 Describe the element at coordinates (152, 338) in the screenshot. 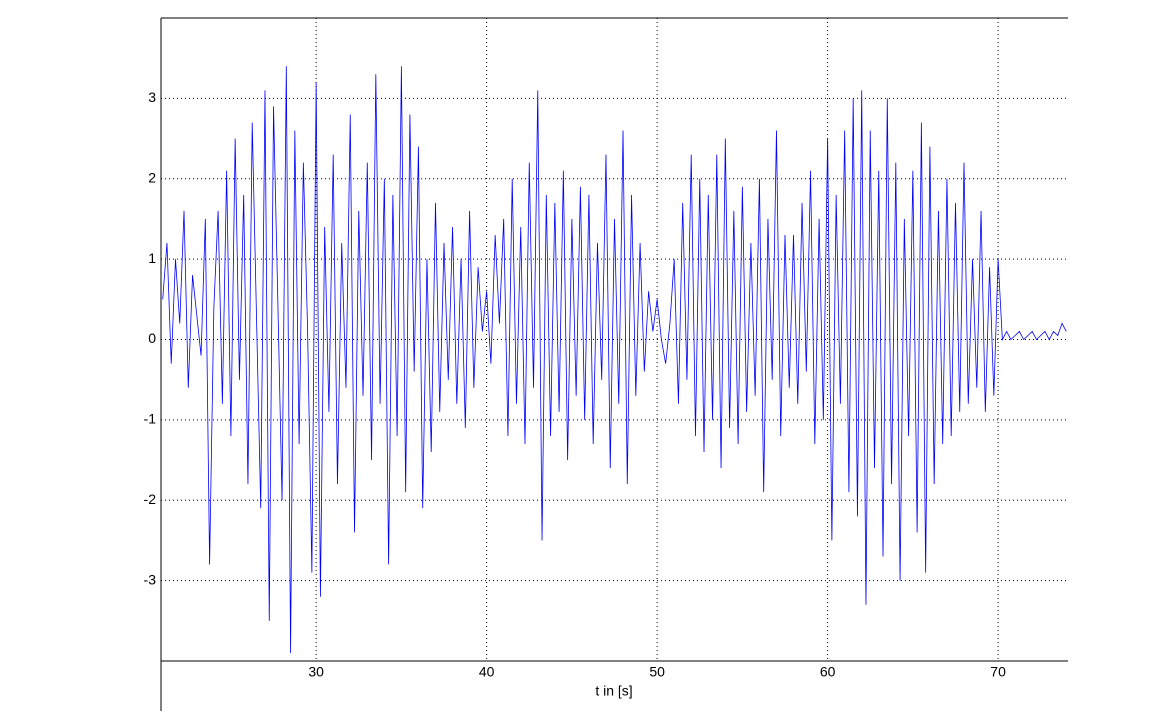

I see `y-tick-label: 0` at that location.